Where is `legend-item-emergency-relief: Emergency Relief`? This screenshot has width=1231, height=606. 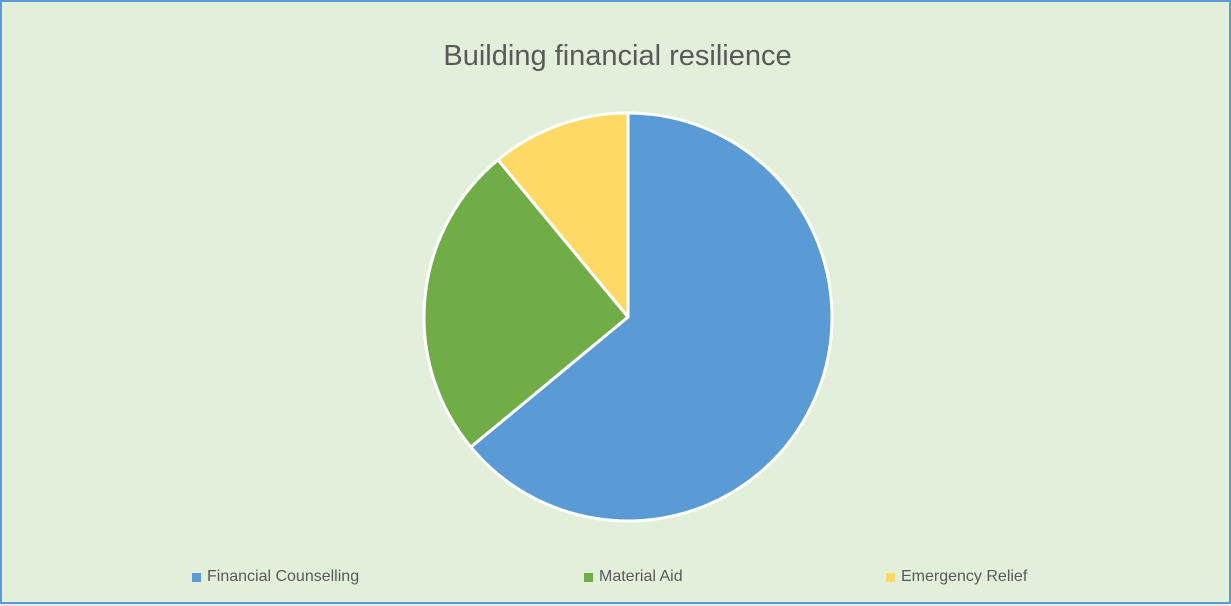 legend-item-emergency-relief: Emergency Relief is located at coordinates (956, 577).